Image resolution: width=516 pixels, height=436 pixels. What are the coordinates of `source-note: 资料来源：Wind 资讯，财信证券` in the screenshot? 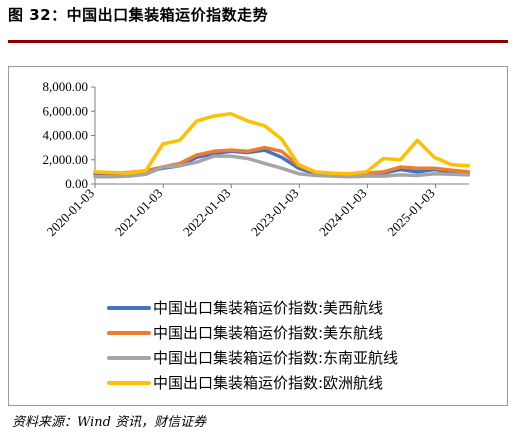 It's located at (109, 422).